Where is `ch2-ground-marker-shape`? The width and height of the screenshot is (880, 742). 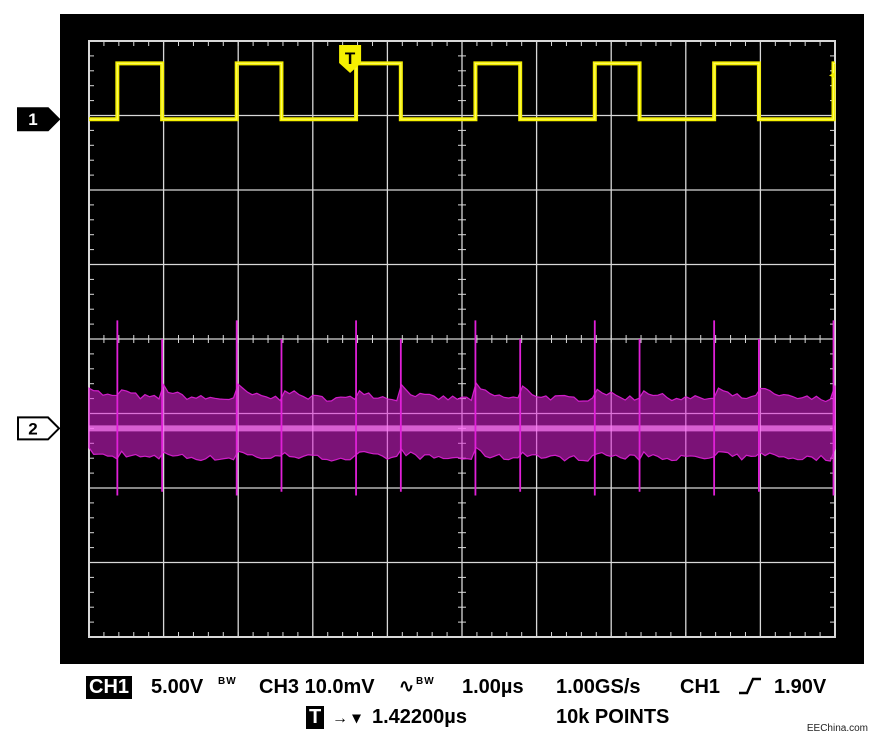
ch2-ground-marker-shape is located at coordinates (39, 428).